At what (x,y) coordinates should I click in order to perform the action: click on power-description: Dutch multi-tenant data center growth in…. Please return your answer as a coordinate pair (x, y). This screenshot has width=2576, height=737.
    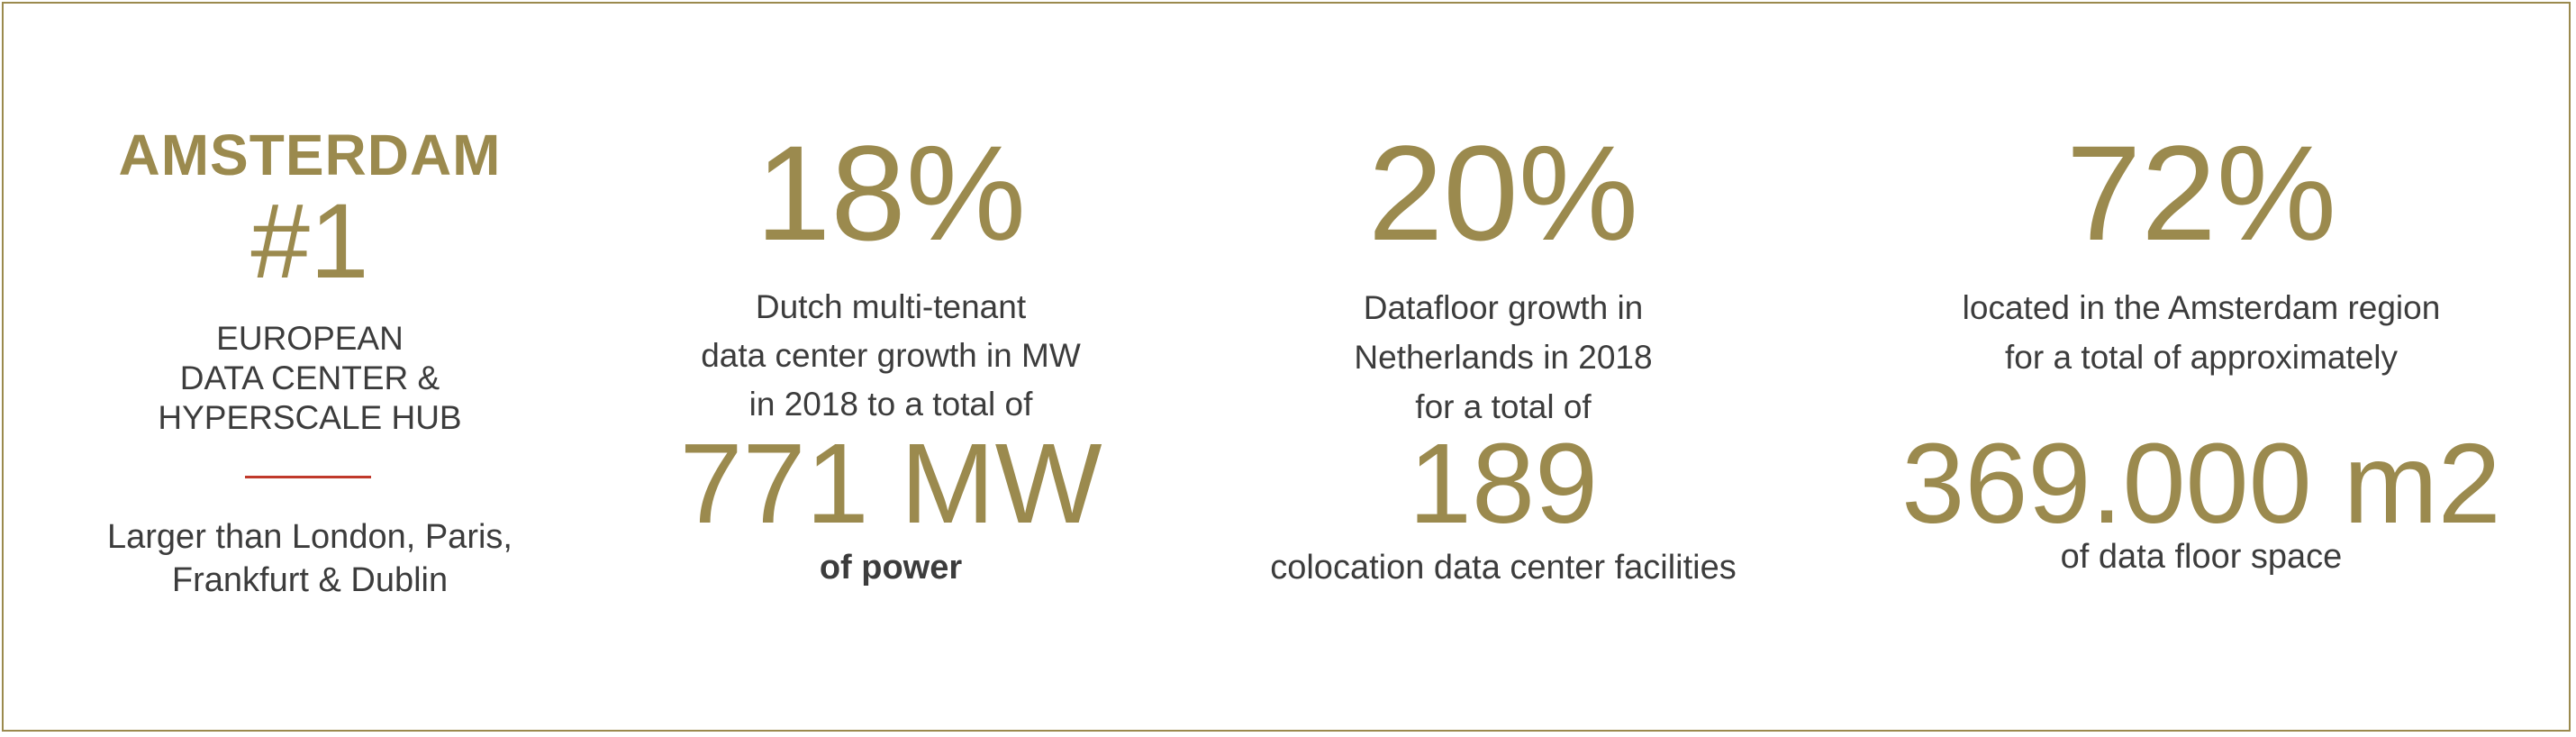
    Looking at the image, I should click on (891, 356).